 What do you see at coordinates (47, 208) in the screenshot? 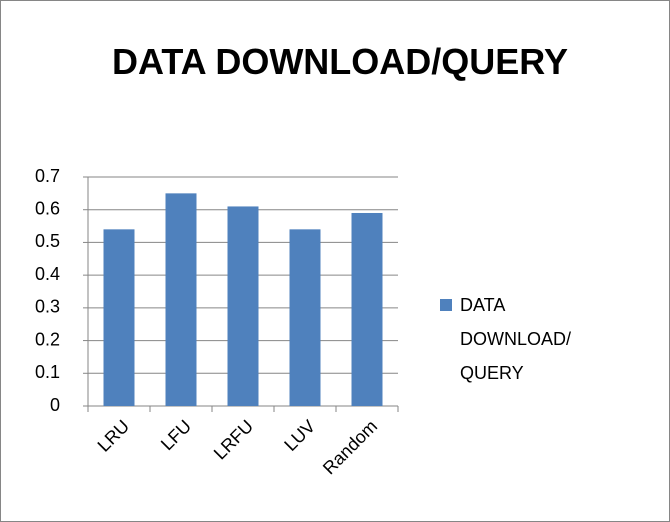
I see `y-tick-label: 0.6` at bounding box center [47, 208].